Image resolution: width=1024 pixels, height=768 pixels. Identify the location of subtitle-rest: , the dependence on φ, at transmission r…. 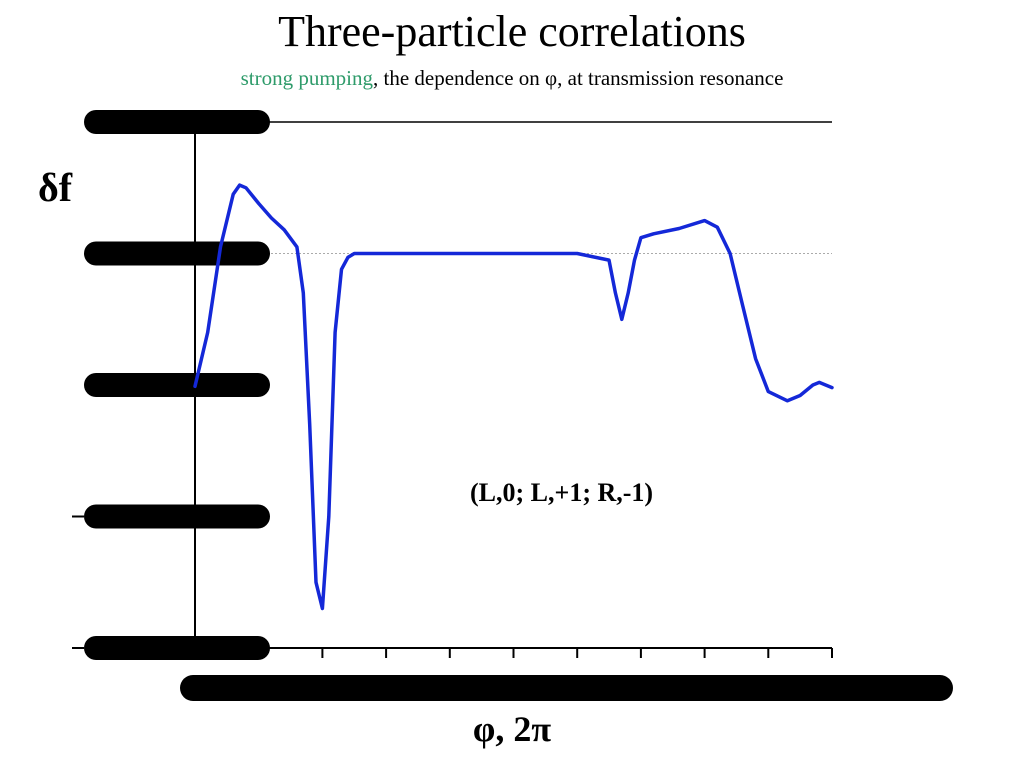
(578, 78).